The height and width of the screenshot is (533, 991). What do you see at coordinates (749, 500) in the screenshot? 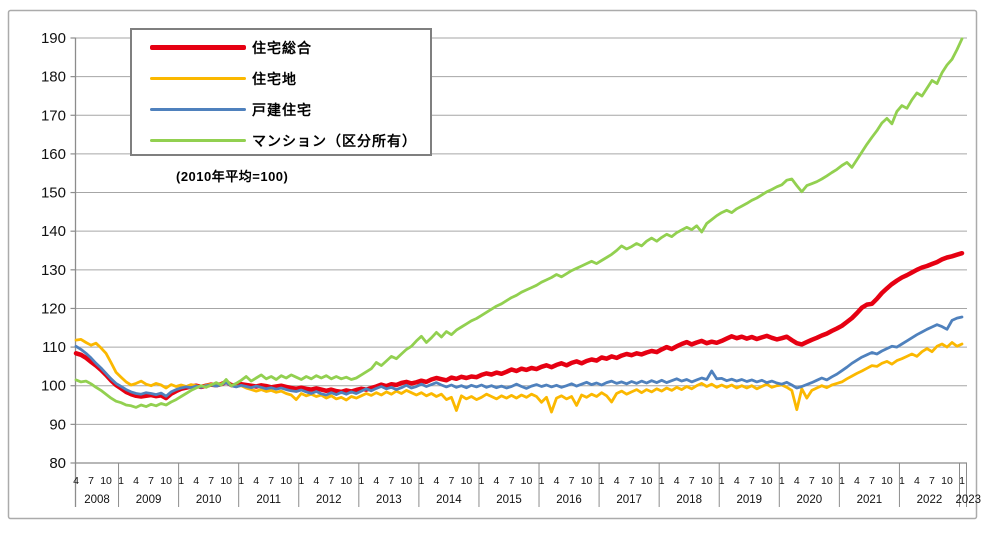
I see `axis-tick-label: 2019` at bounding box center [749, 500].